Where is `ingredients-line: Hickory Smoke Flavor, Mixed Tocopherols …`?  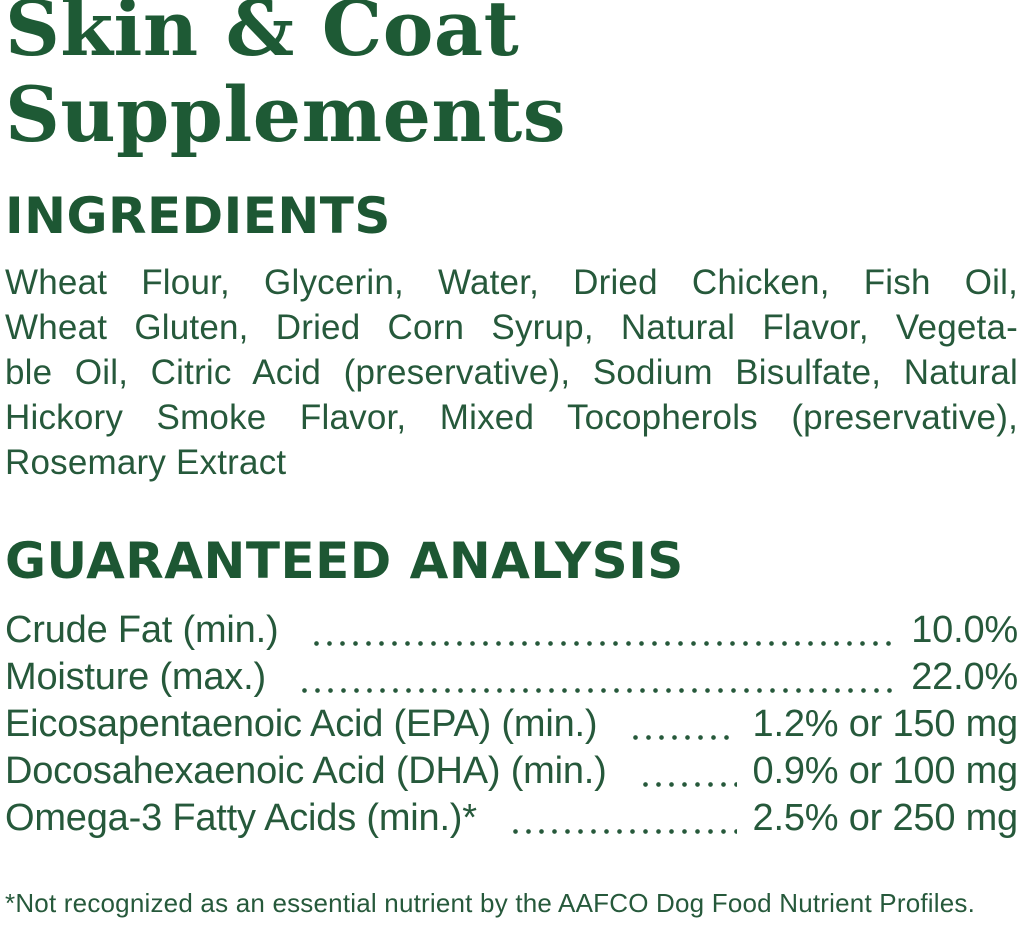
ingredients-line: Hickory Smoke Flavor, Mixed Tocopherols … is located at coordinates (511, 417).